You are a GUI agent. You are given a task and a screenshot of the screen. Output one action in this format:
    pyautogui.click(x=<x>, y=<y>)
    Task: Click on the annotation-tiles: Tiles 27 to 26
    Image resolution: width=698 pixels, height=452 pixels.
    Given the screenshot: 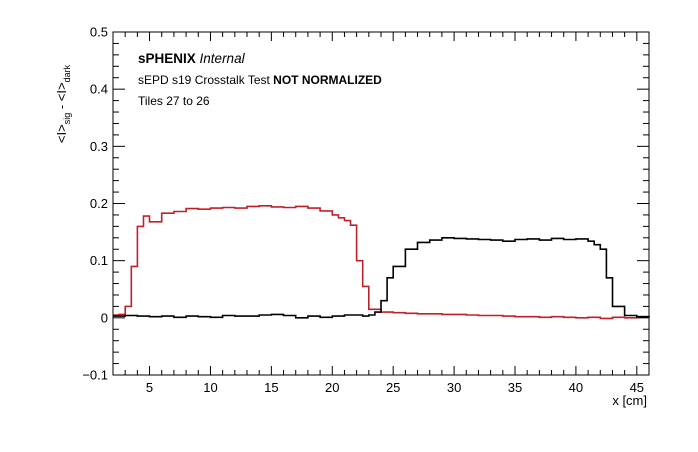 What is the action you would take?
    pyautogui.click(x=174, y=101)
    